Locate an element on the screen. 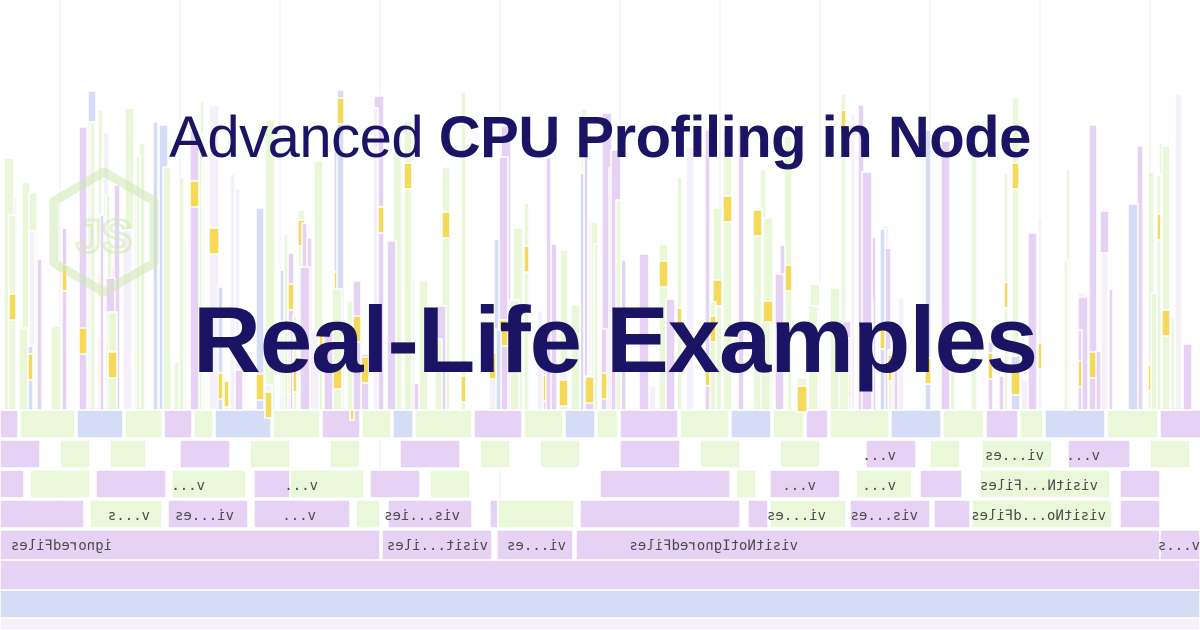 The height and width of the screenshot is (630, 1200). flame-frame-label: vi...es is located at coordinates (1014, 456).